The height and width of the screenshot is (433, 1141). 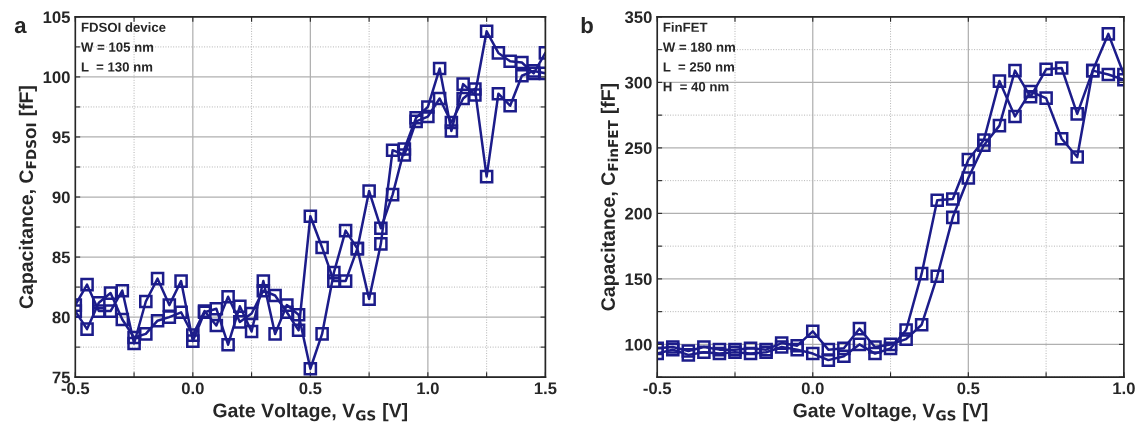 What do you see at coordinates (545, 388) in the screenshot?
I see `x-tick-label: 1.5` at bounding box center [545, 388].